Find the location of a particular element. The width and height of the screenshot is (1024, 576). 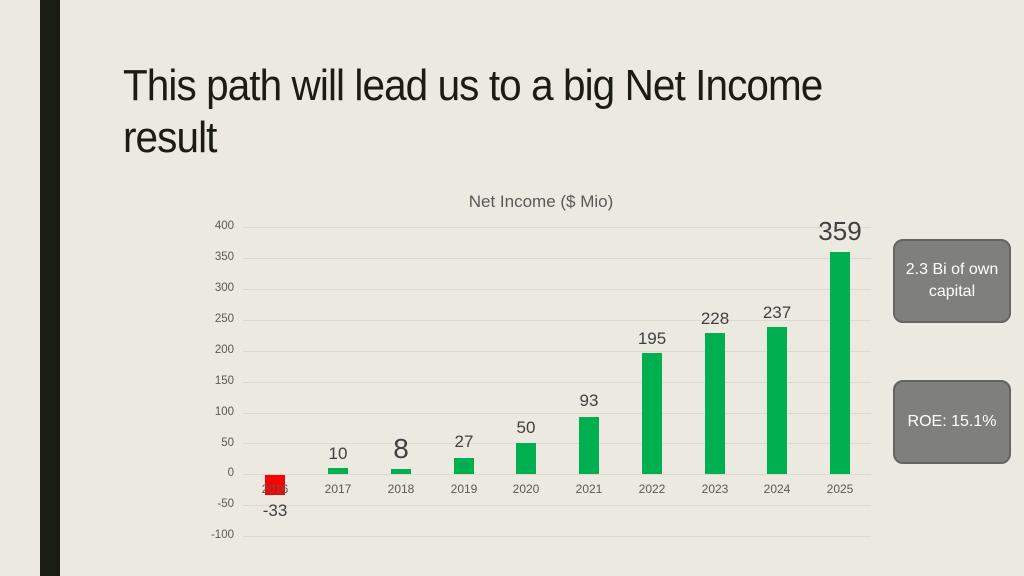

bar-2019 is located at coordinates (464, 466).